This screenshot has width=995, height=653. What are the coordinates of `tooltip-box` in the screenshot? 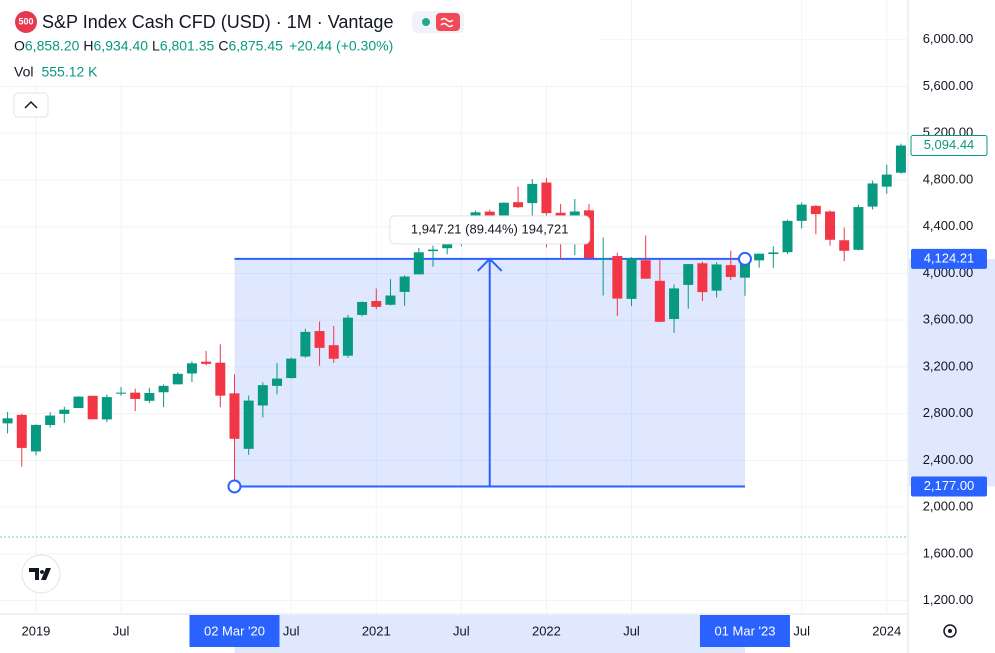 It's located at (490, 230).